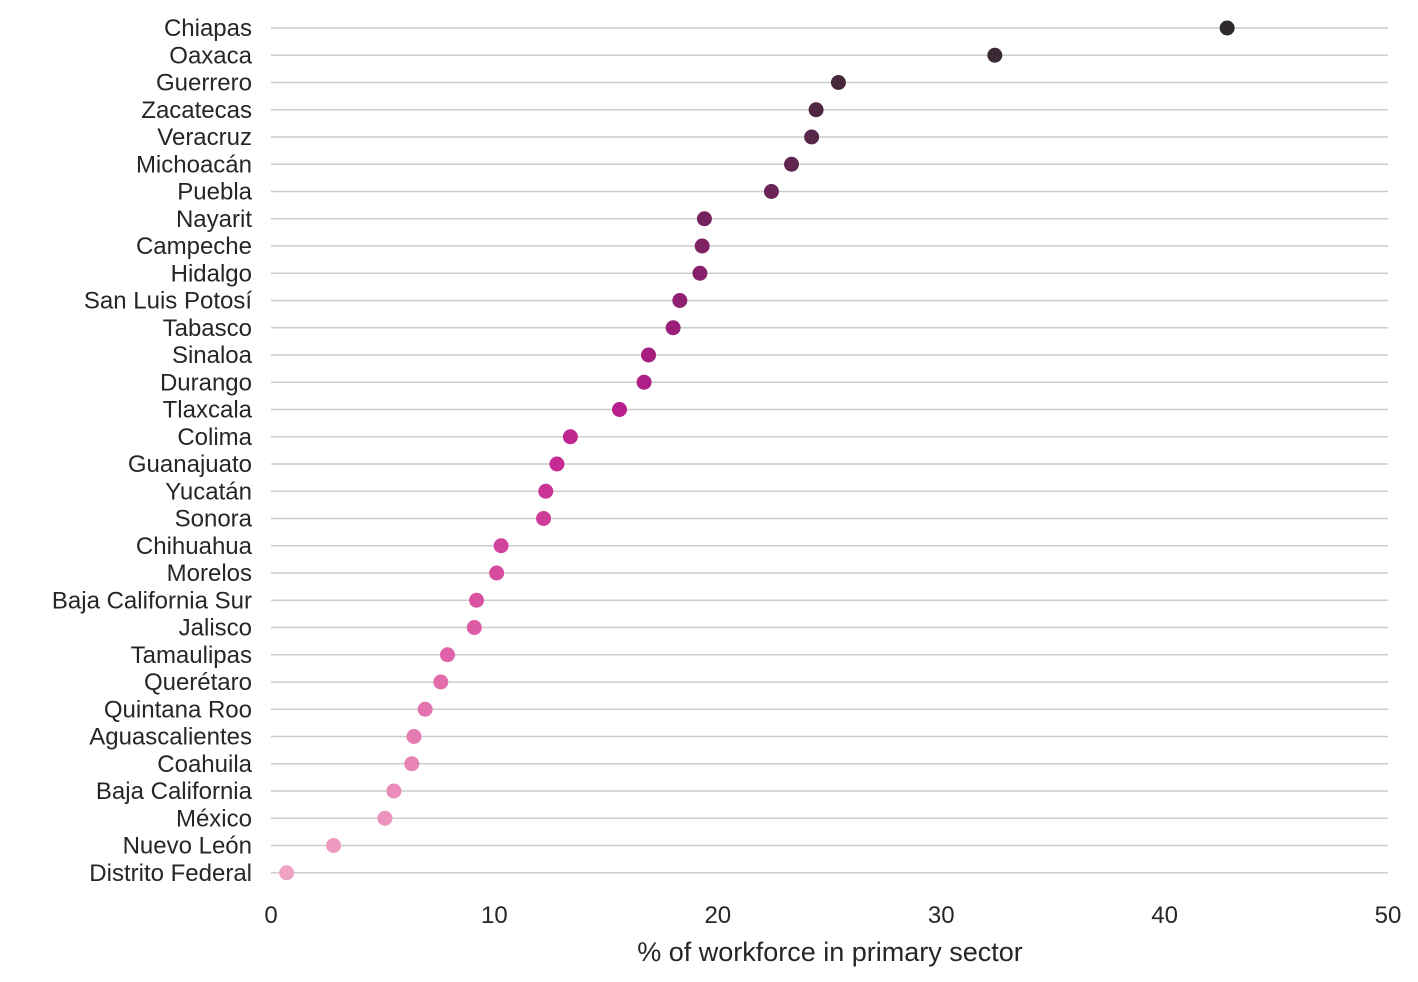  What do you see at coordinates (215, 628) in the screenshot?
I see `category-label: Jalisco` at bounding box center [215, 628].